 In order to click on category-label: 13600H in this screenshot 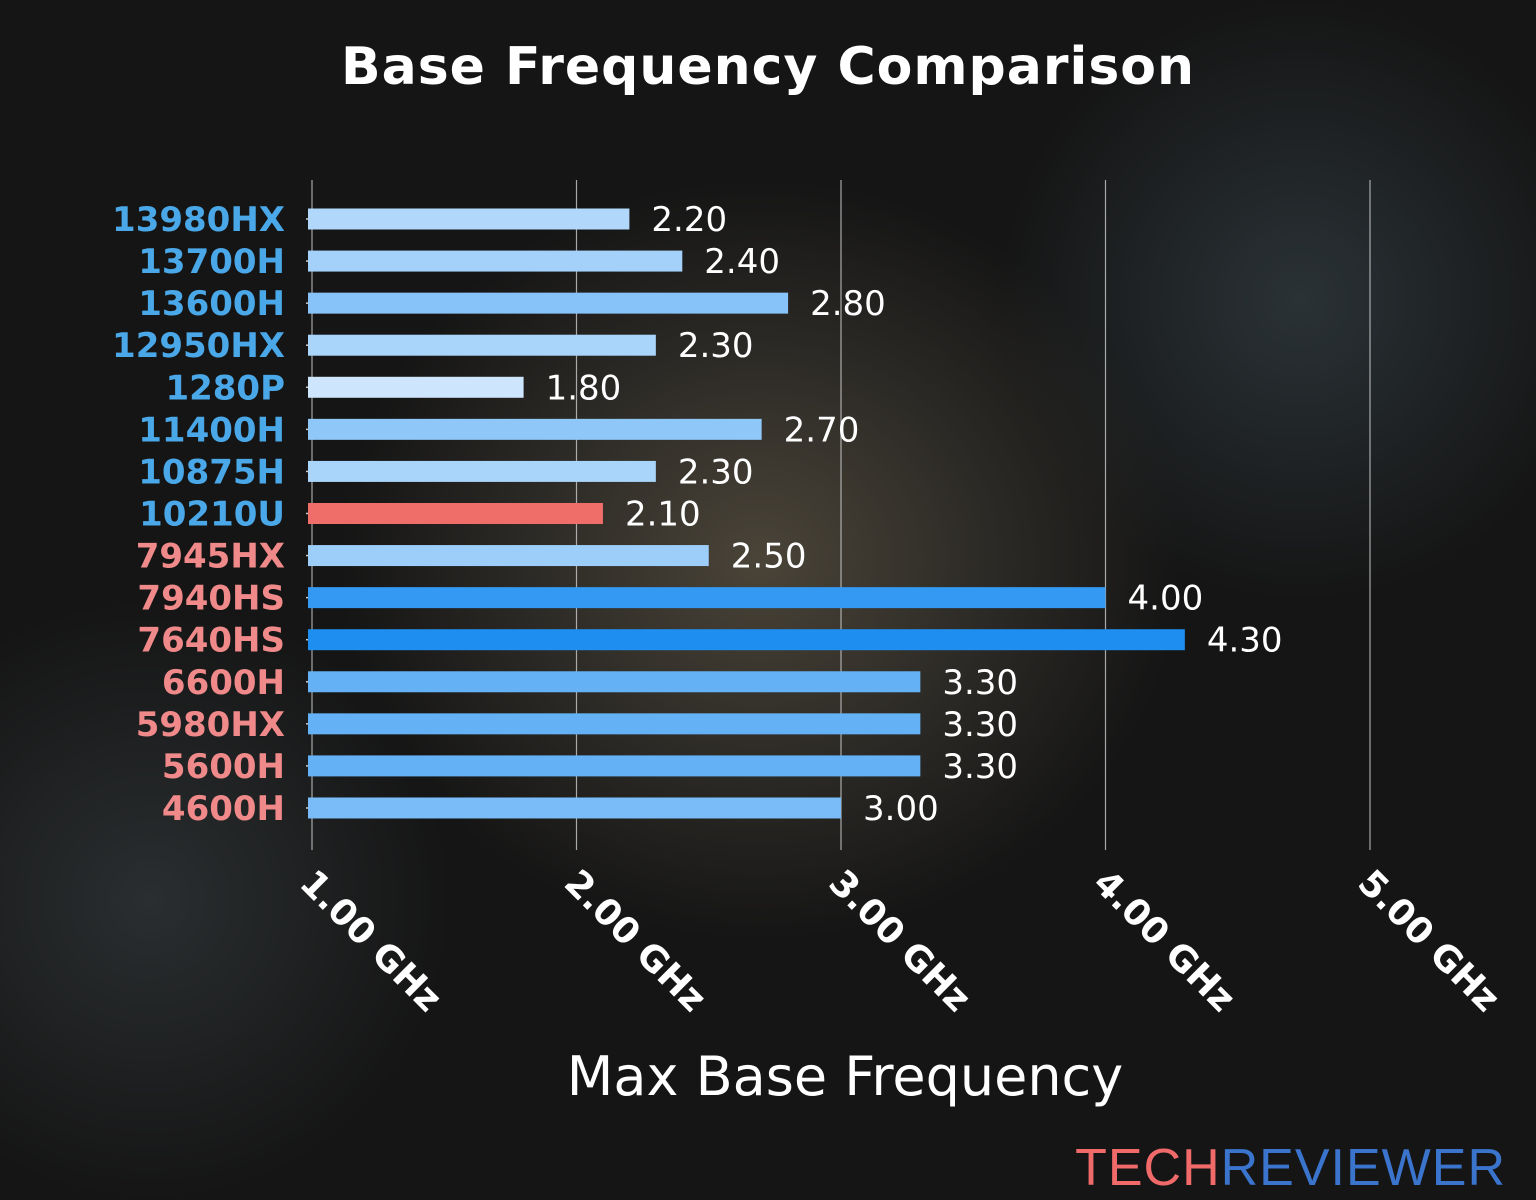, I will do `click(211, 304)`.